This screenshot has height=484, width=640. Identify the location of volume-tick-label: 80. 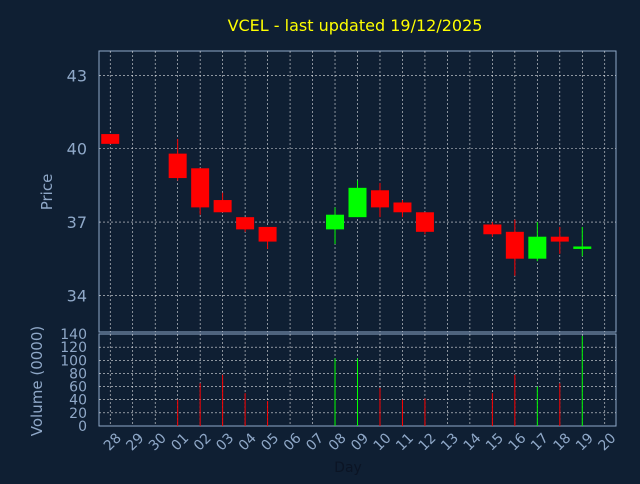
(78, 374).